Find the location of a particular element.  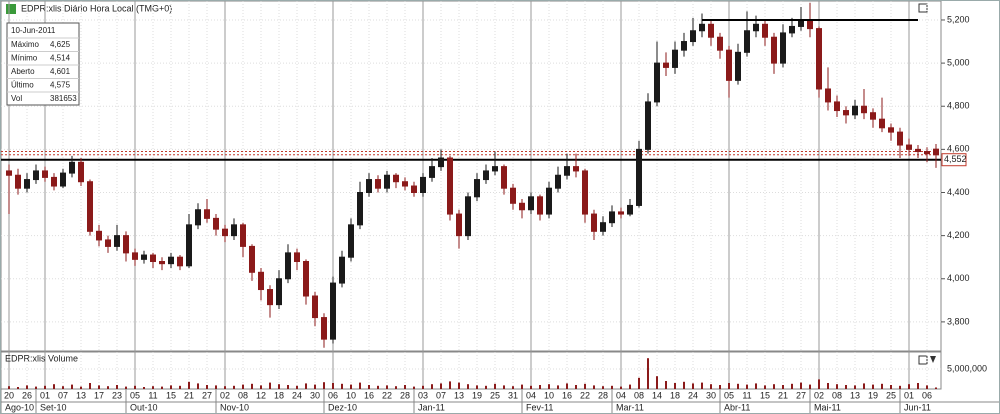

info-value: 4,575 is located at coordinates (60, 85).